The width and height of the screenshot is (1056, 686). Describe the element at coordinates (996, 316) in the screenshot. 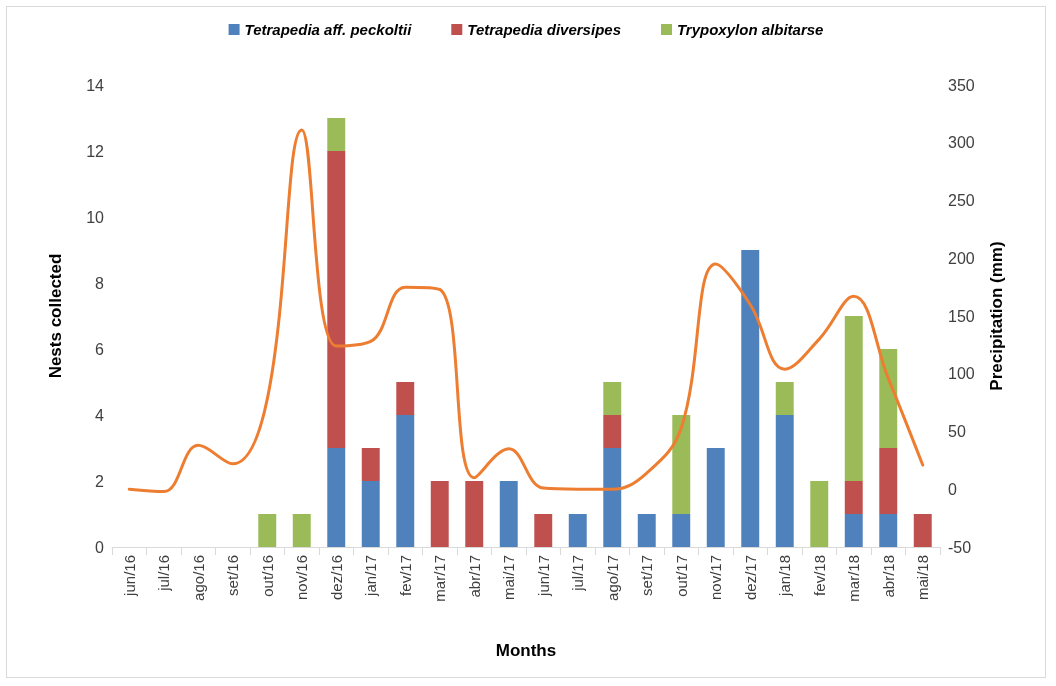

I see `y2-axis-title: Precipitation (mm)` at that location.